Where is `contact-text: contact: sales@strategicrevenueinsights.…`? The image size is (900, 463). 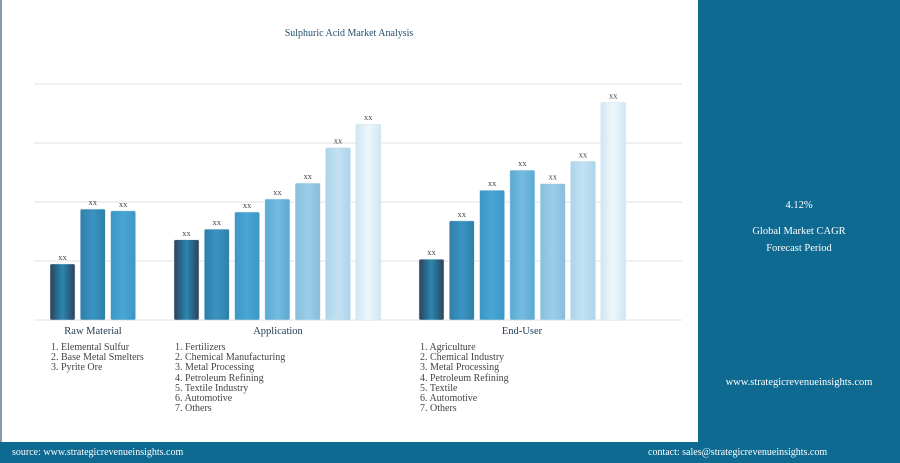
contact-text: contact: sales@strategicrevenueinsights.… is located at coordinates (738, 452).